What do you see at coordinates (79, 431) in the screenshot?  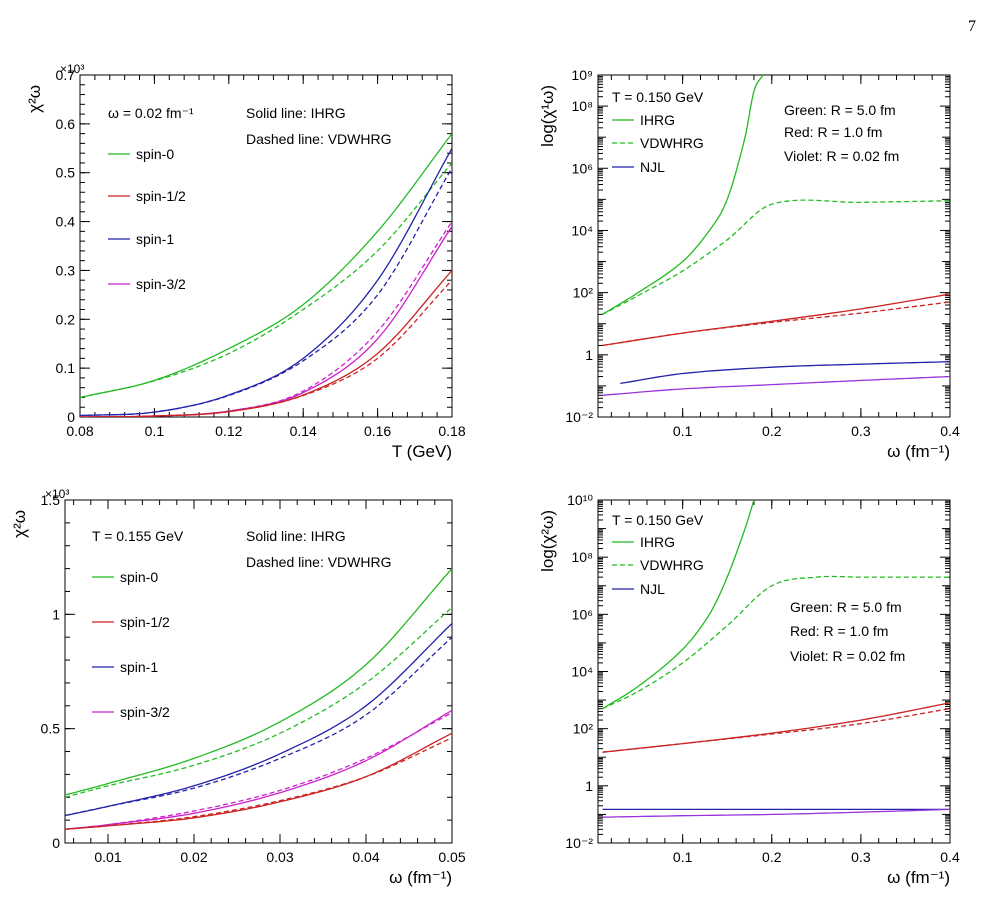 I see `x-tick-label: 0.08` at bounding box center [79, 431].